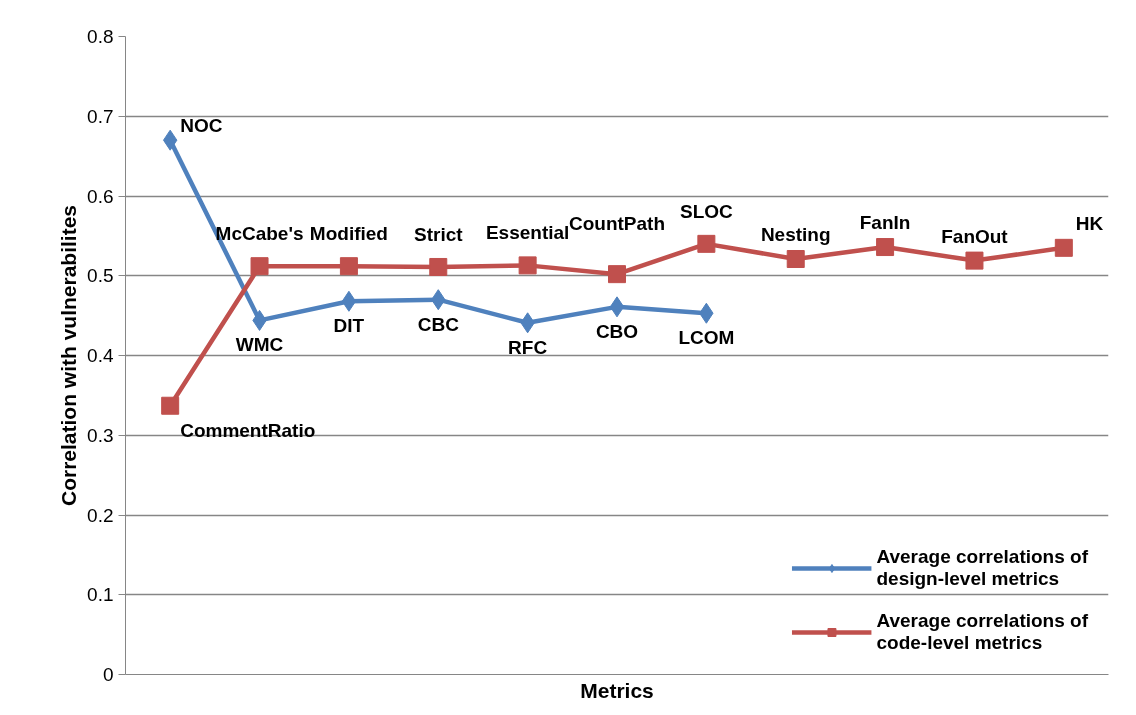 The height and width of the screenshot is (715, 1136). Describe the element at coordinates (438, 324) in the screenshot. I see `data-label: CBC` at that location.